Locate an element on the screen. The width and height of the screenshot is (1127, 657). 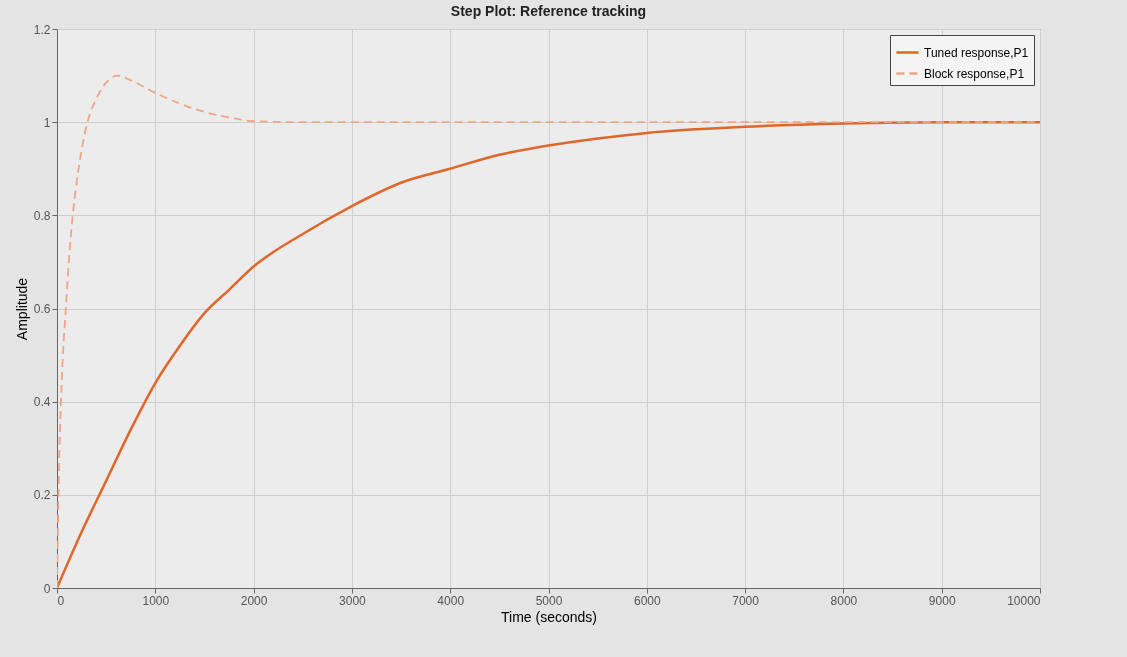
chart-title: Step Plot: Reference tracking is located at coordinates (548, 11).